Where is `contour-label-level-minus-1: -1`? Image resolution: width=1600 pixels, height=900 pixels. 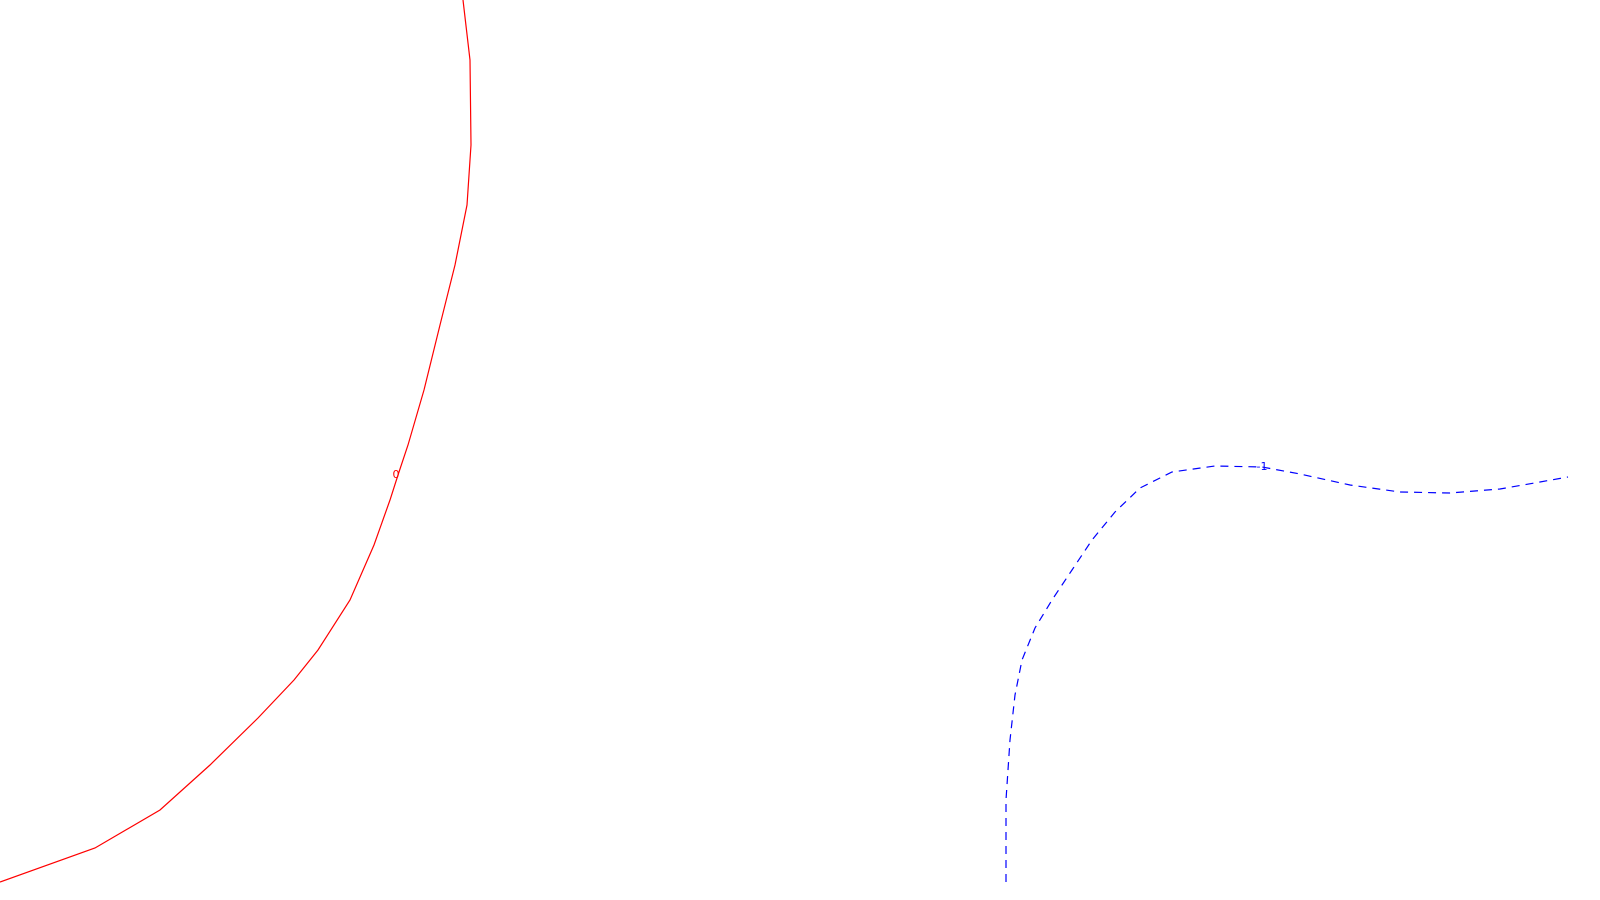
contour-label-level-minus-1: -1 is located at coordinates (1262, 466).